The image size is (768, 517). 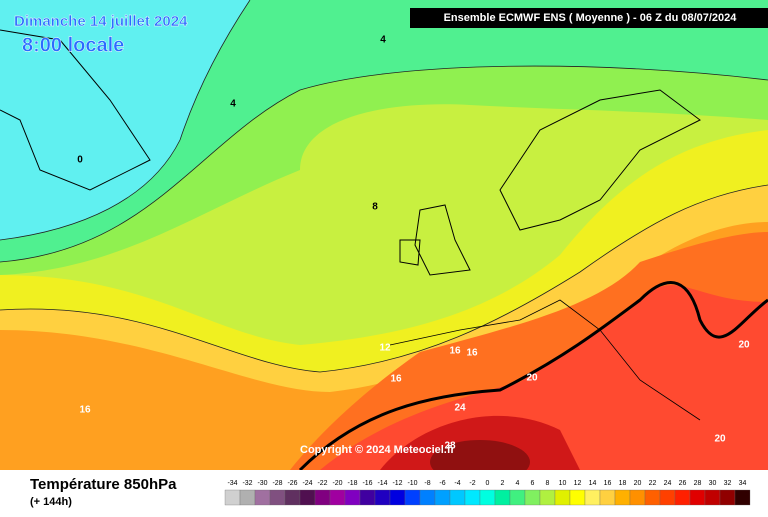 I want to click on legend-label: 10, so click(x=563, y=483).